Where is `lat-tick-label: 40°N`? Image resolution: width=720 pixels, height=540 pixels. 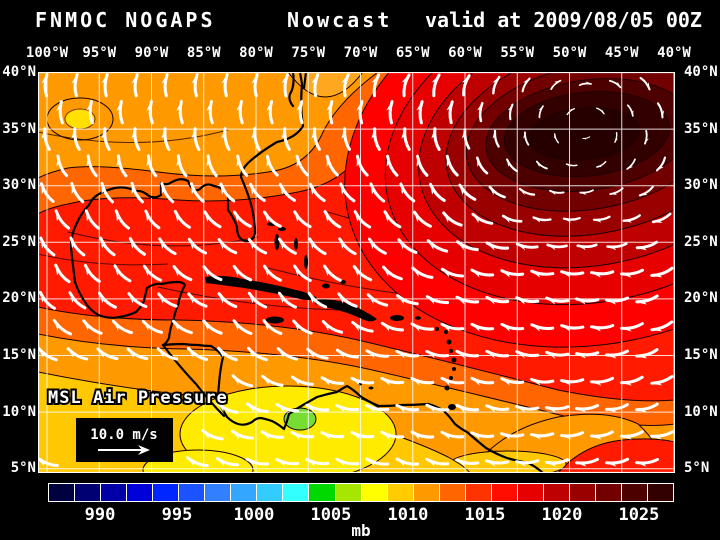 lat-tick-label: 40°N is located at coordinates (701, 72).